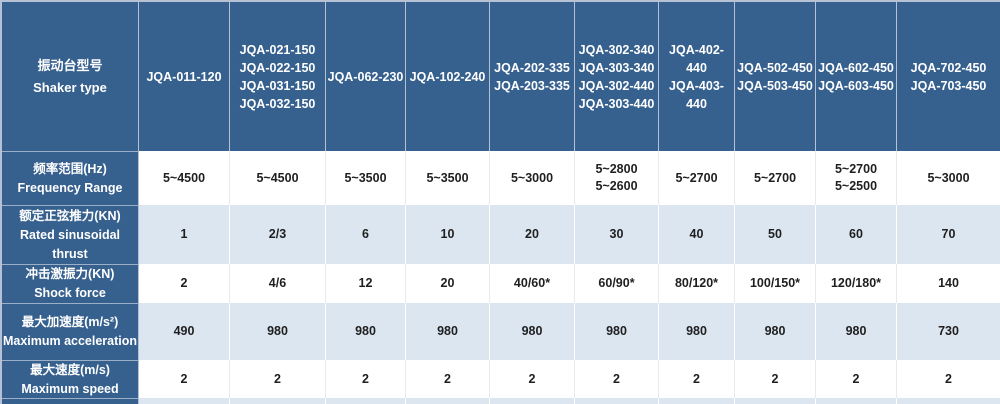 The height and width of the screenshot is (404, 1000). Describe the element at coordinates (366, 234) in the screenshot. I see `value-cell: 6` at that location.